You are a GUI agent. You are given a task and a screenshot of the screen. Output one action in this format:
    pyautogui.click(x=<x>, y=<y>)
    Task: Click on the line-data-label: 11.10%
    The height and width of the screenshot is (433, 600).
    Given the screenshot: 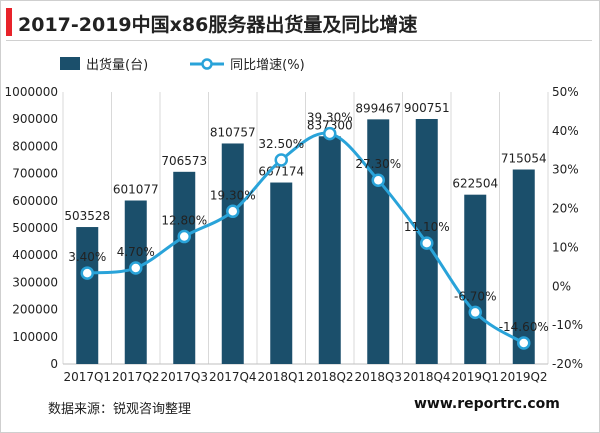 What is the action you would take?
    pyautogui.click(x=427, y=227)
    